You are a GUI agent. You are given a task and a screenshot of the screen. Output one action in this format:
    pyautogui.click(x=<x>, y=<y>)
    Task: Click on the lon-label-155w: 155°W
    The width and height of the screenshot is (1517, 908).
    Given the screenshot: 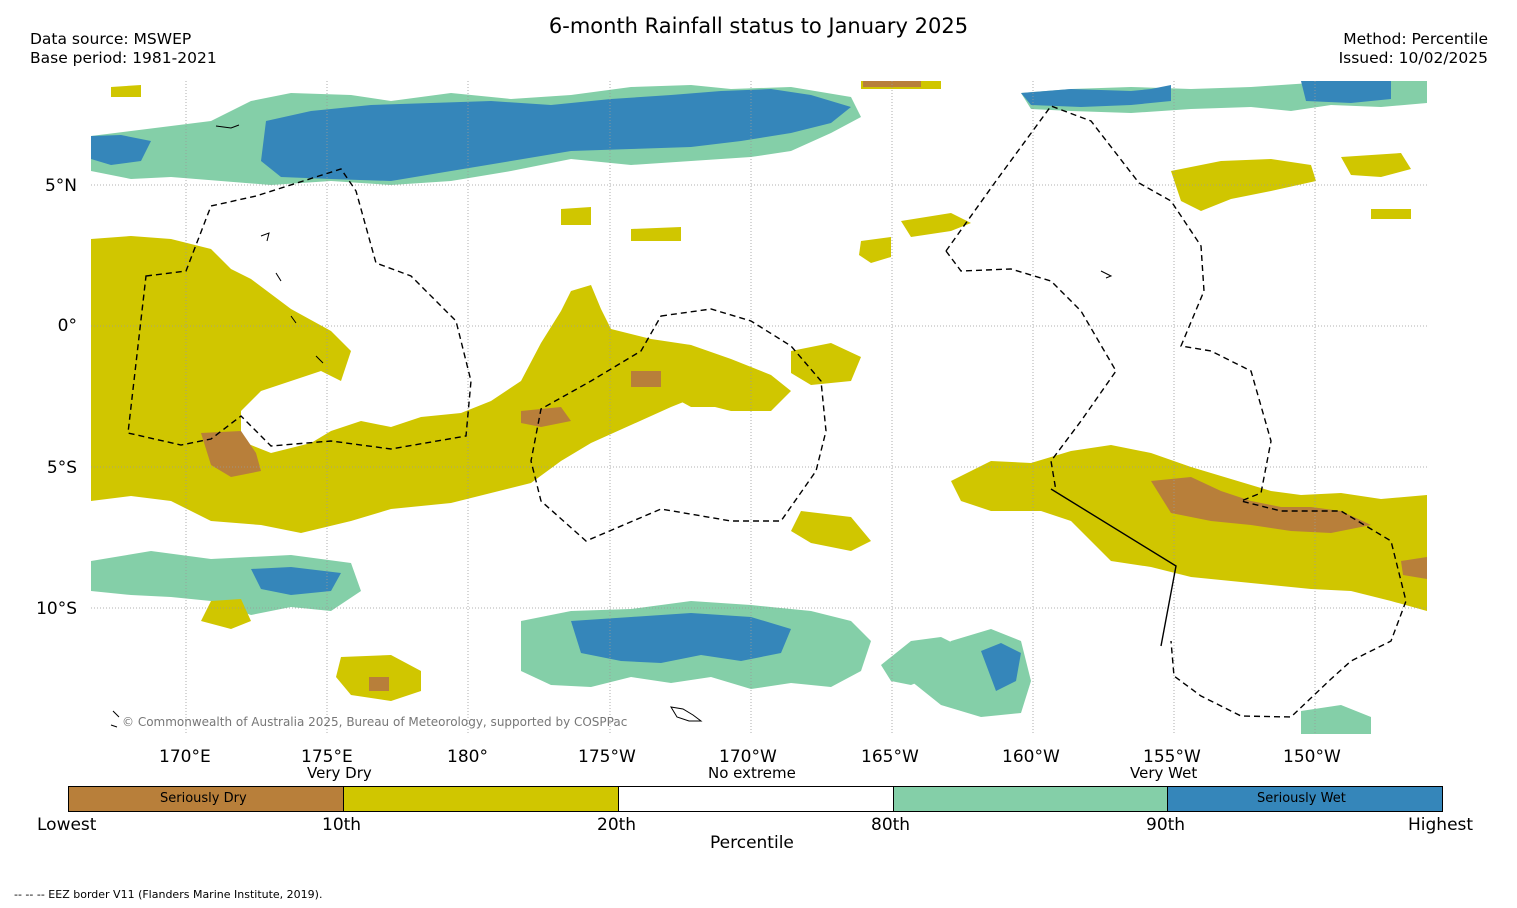 What is the action you would take?
    pyautogui.click(x=1172, y=757)
    